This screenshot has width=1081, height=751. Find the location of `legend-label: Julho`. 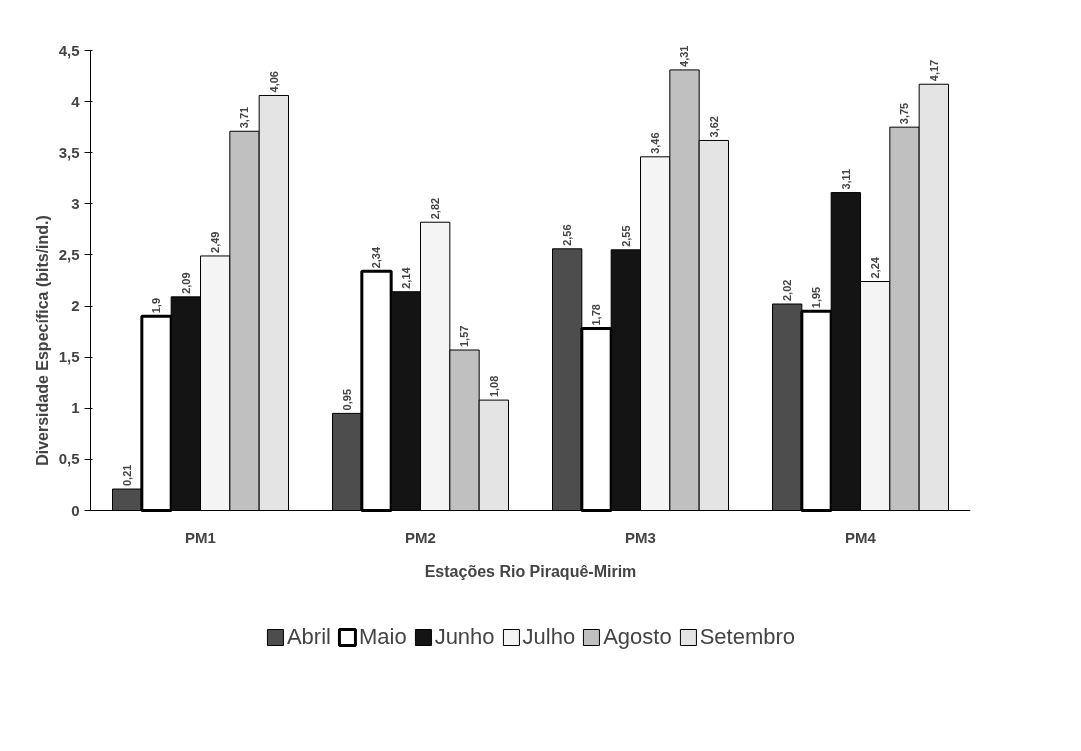

legend-label: Julho is located at coordinates (549, 637).